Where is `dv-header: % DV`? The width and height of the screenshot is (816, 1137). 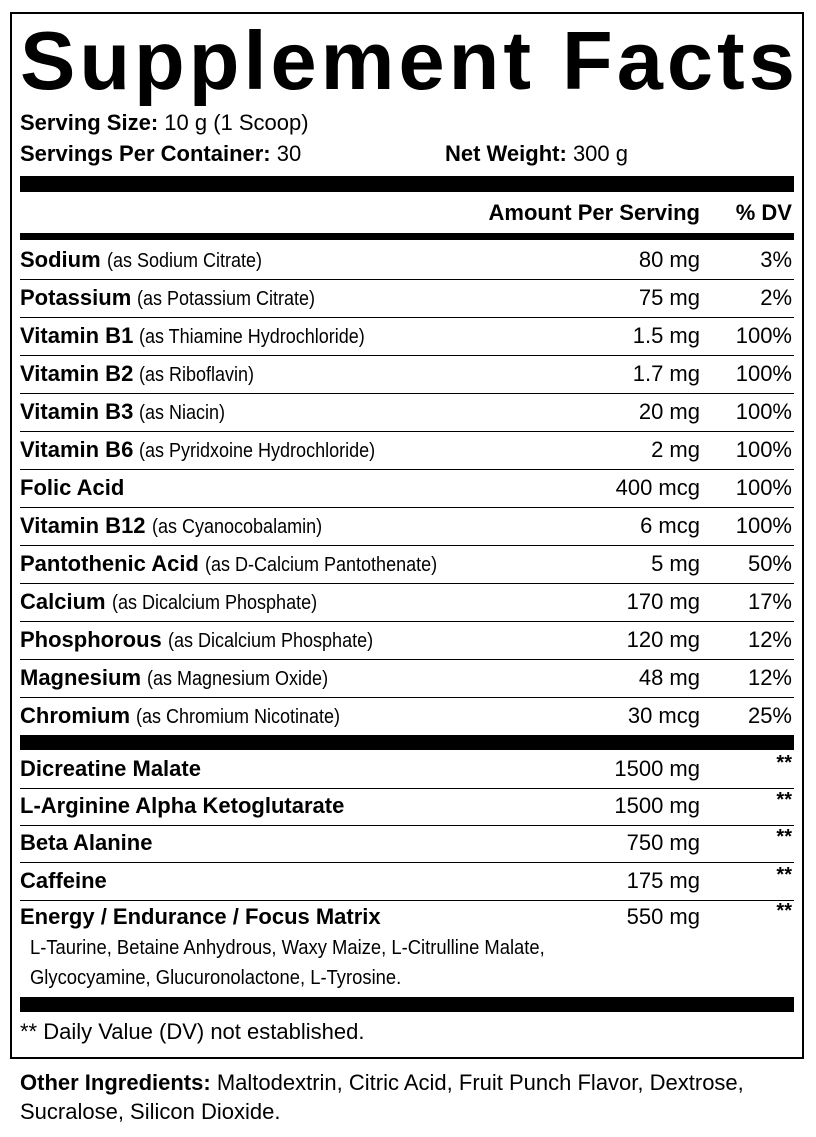 dv-header: % DV is located at coordinates (763, 212).